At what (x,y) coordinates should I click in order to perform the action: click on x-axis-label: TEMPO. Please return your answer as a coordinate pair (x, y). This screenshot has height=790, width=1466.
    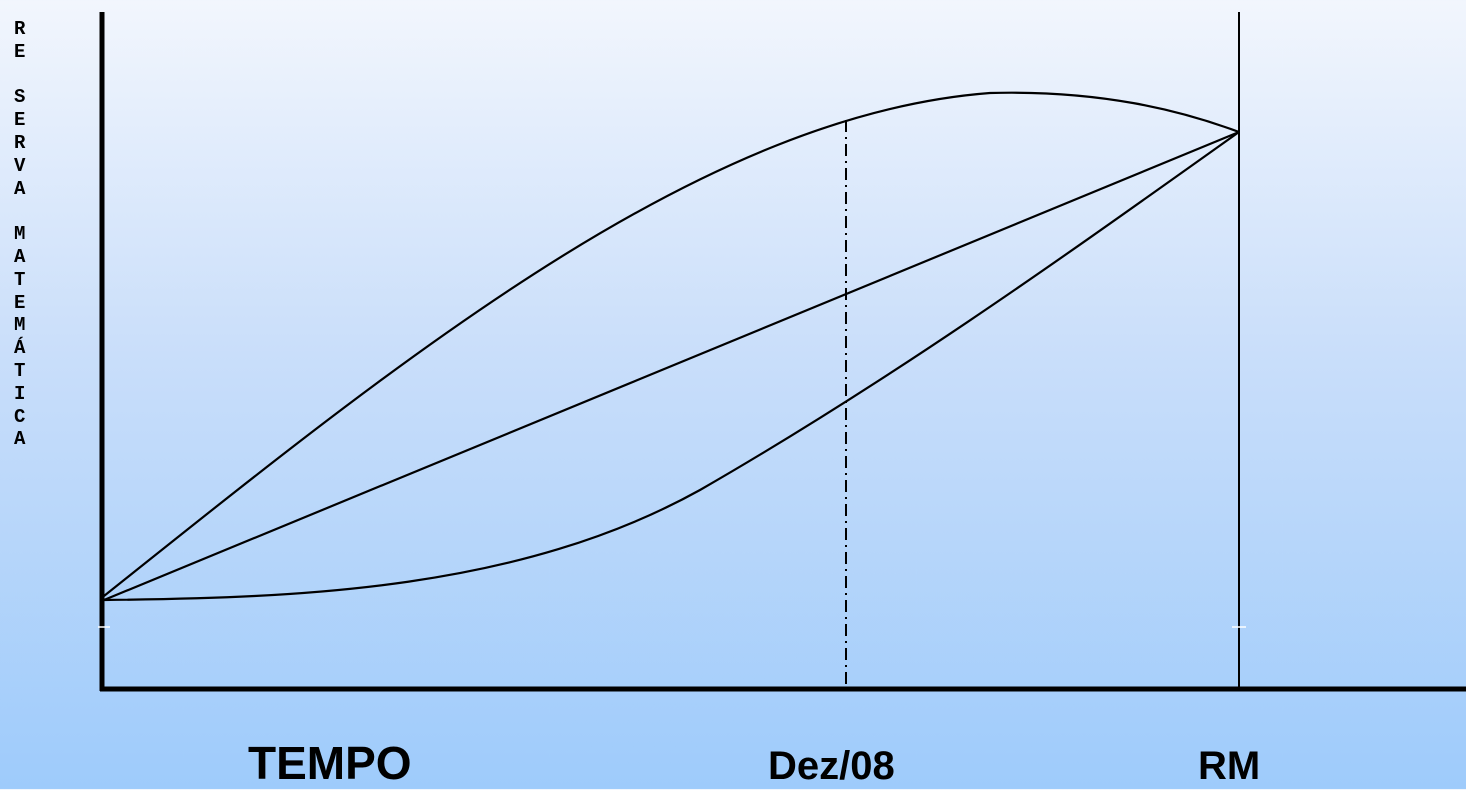
    Looking at the image, I should click on (330, 763).